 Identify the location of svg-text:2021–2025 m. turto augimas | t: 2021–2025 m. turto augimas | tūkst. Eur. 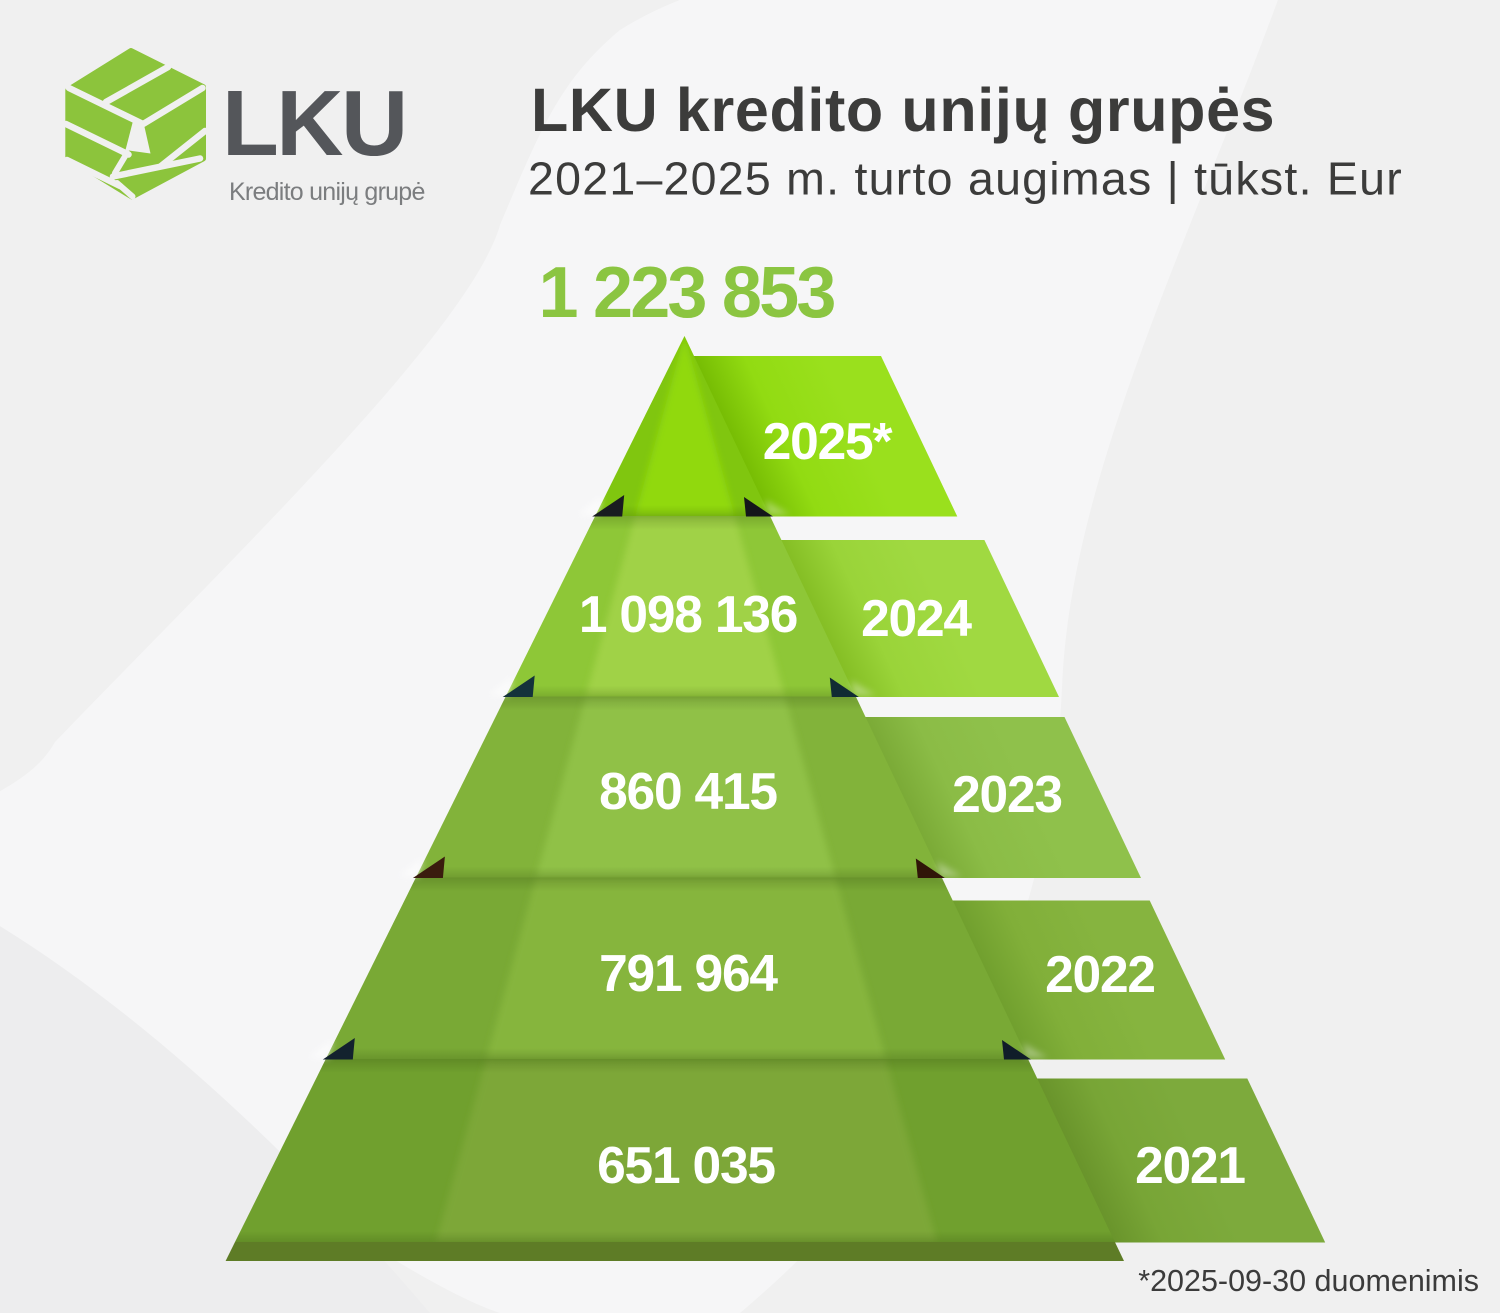
(965, 179).